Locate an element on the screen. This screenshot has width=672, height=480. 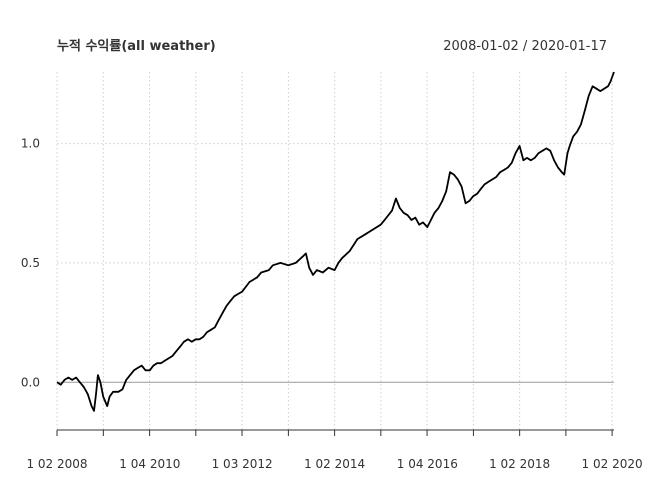
x-tick-label: 1 02 2020 is located at coordinates (612, 464).